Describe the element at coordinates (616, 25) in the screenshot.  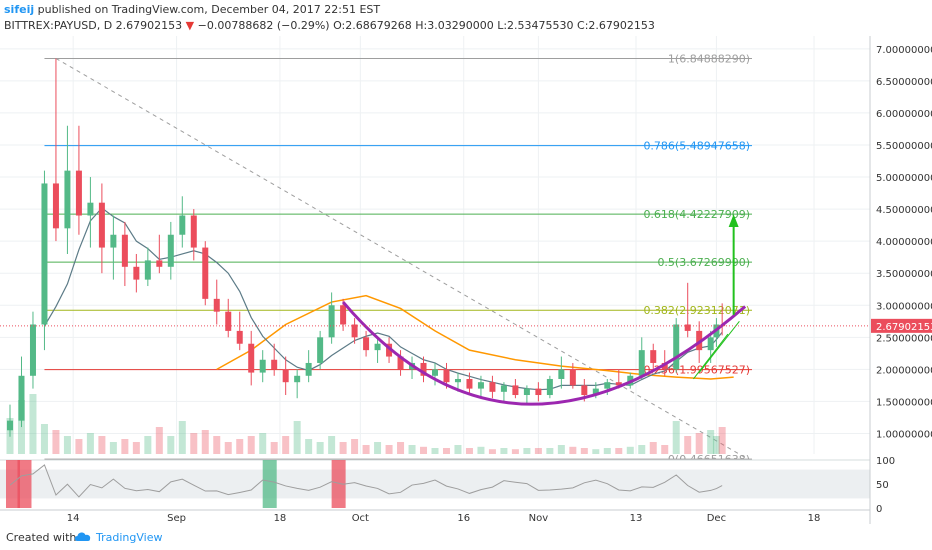
I see `close-value: C:2.67902153` at that location.